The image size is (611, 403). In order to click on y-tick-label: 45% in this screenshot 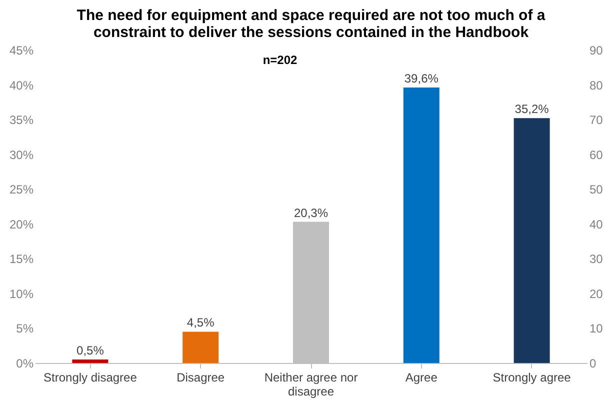, I will do `click(21, 51)`.